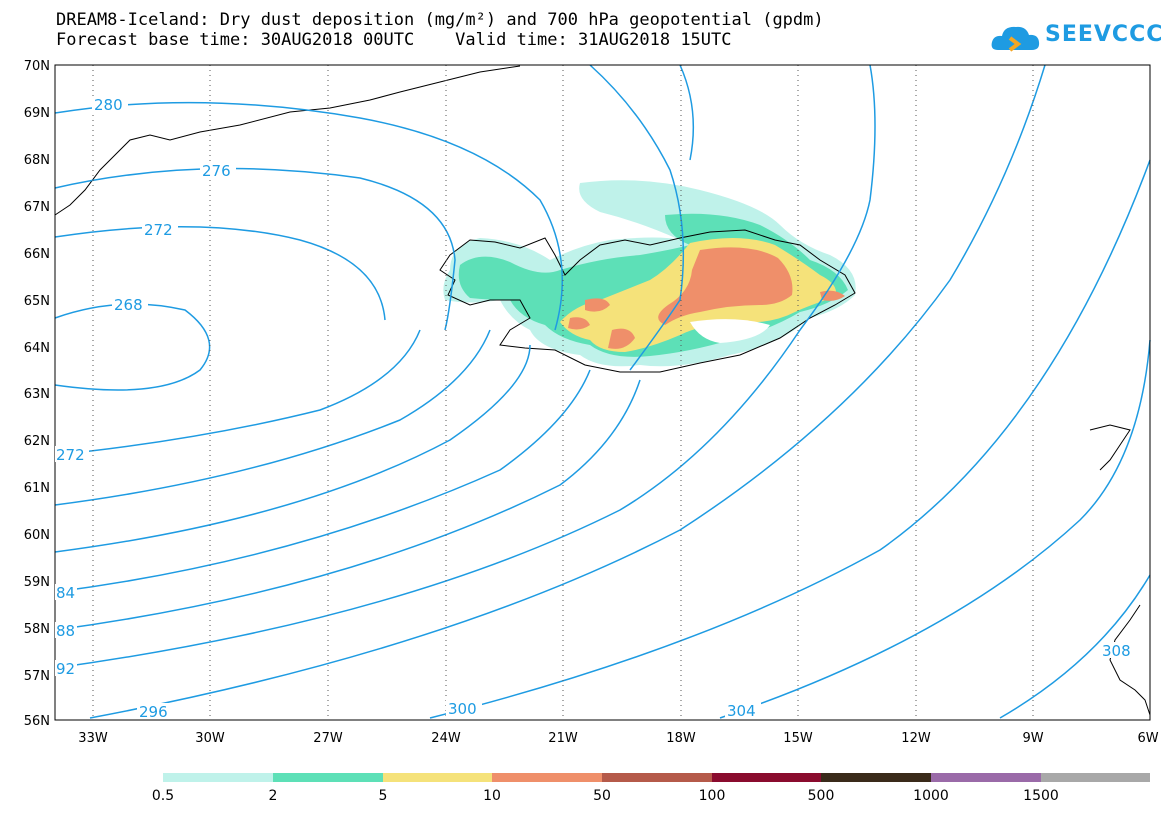  I want to click on lon-label: 12W, so click(916, 738).